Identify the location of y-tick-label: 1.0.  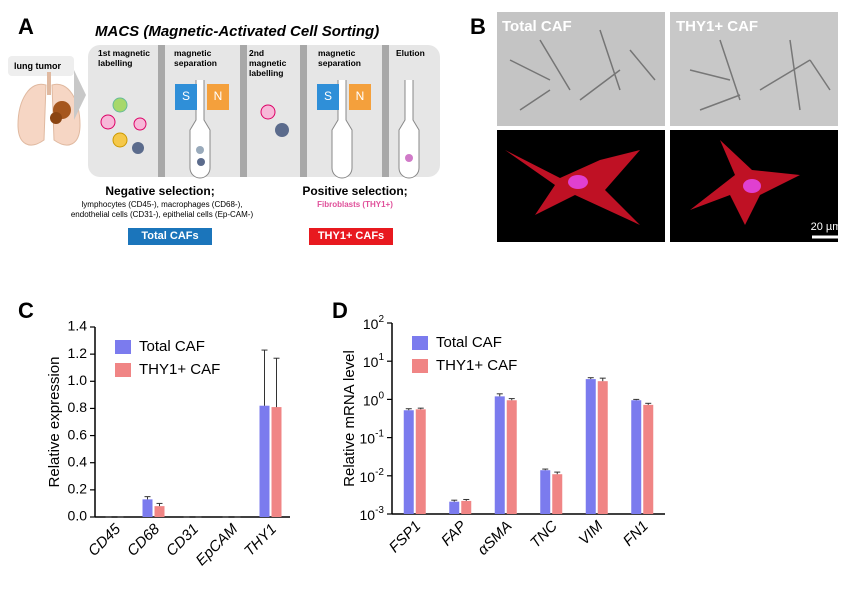
(78, 380).